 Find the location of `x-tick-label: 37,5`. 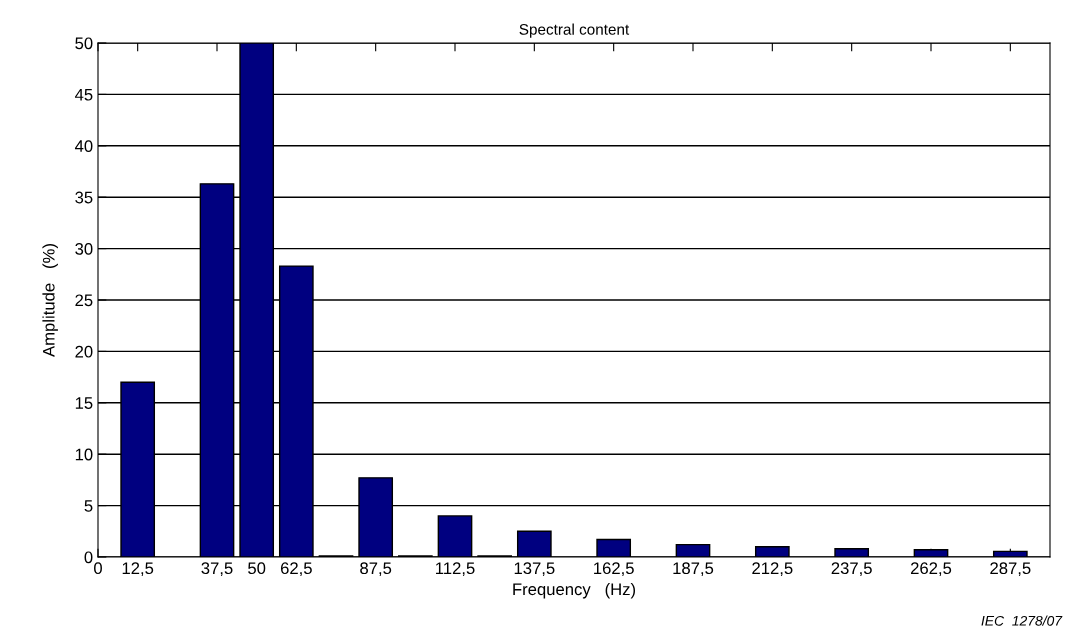

x-tick-label: 37,5 is located at coordinates (217, 569).